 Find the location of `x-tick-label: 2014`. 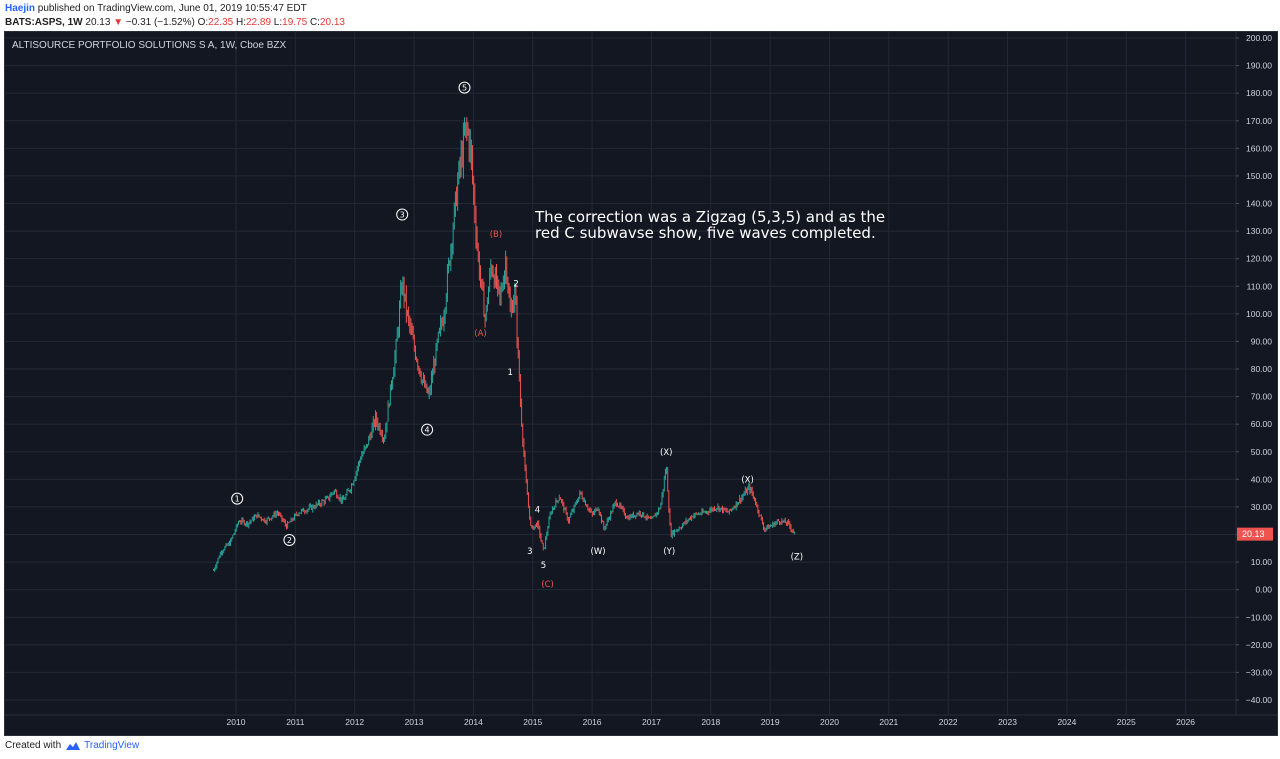

x-tick-label: 2014 is located at coordinates (473, 722).